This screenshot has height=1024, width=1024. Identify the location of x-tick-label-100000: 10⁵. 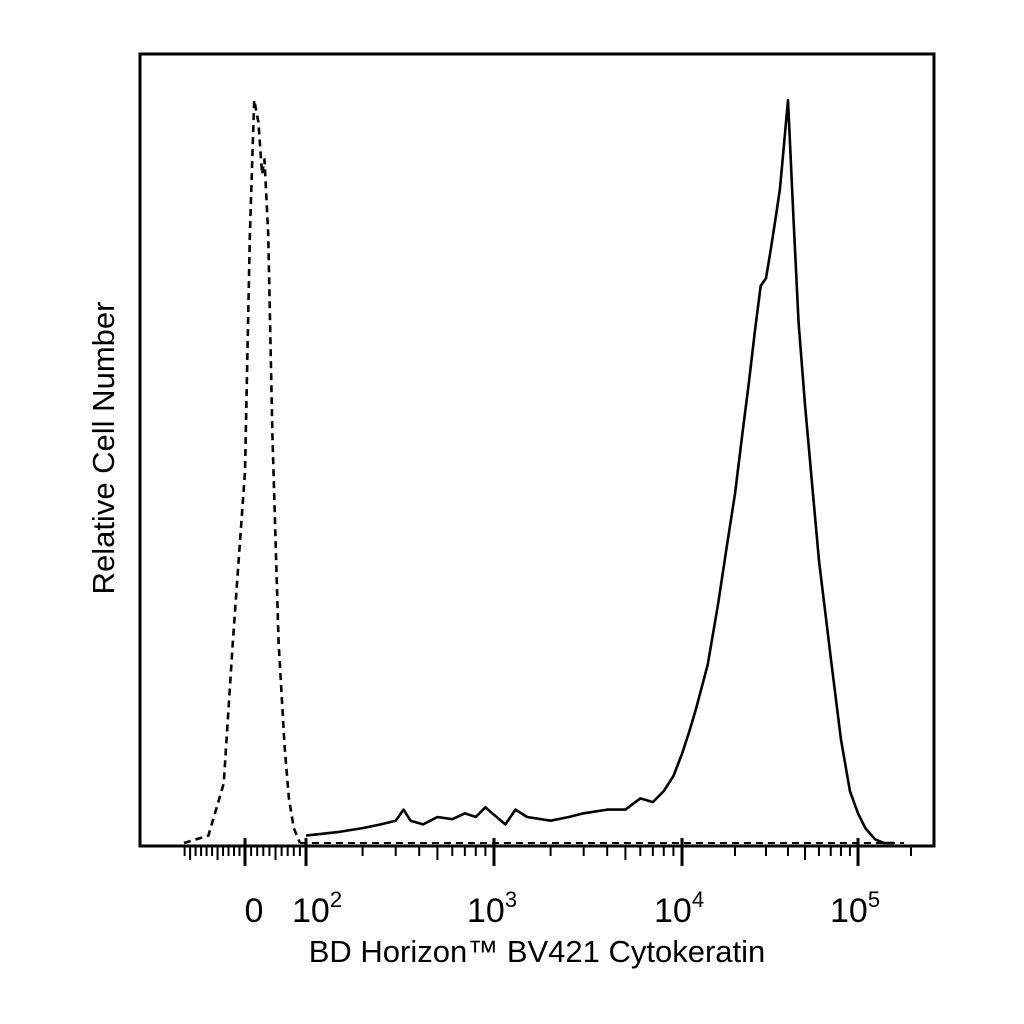
(855, 908).